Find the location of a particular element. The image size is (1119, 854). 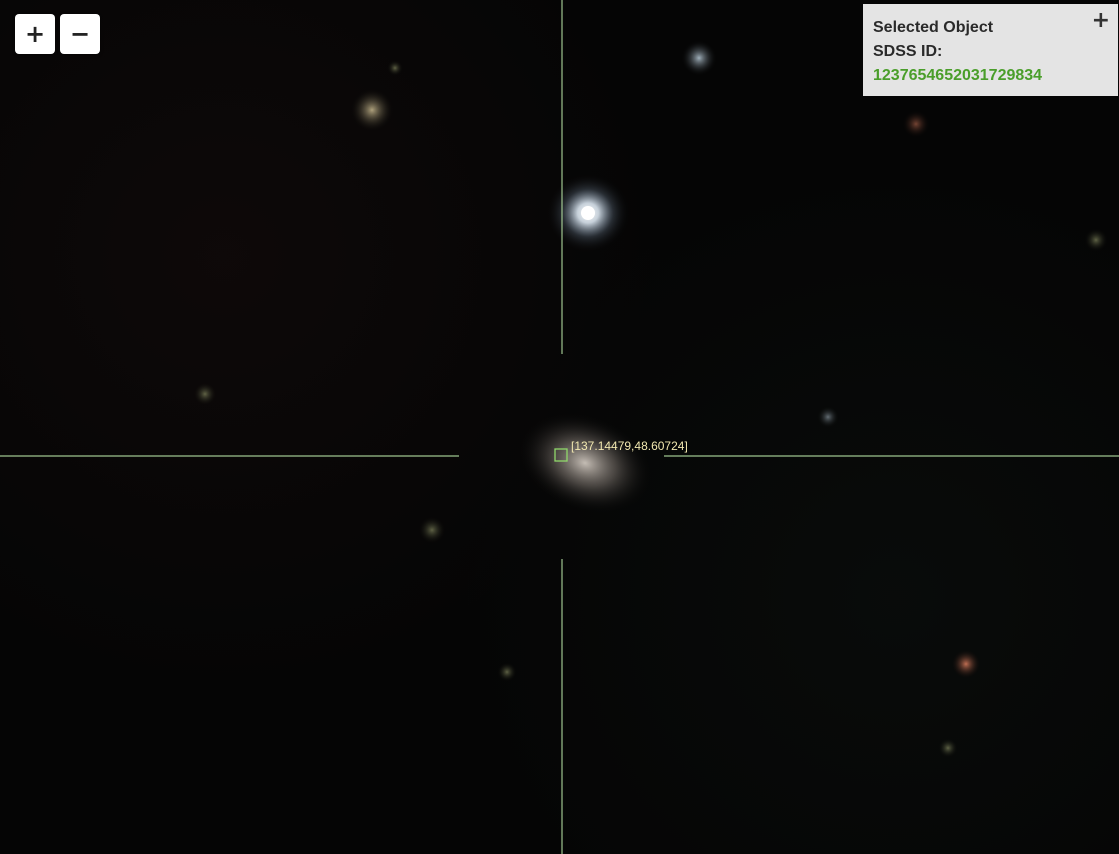

target-marker is located at coordinates (561, 455).